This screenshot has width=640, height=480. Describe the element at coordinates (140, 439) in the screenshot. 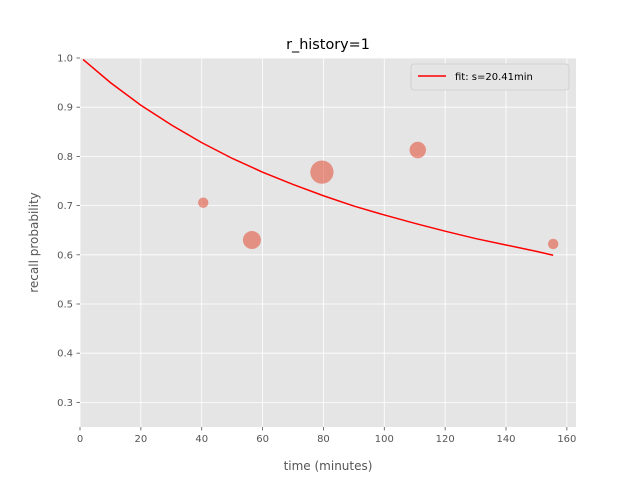

I see `x-tick-label: 20` at that location.